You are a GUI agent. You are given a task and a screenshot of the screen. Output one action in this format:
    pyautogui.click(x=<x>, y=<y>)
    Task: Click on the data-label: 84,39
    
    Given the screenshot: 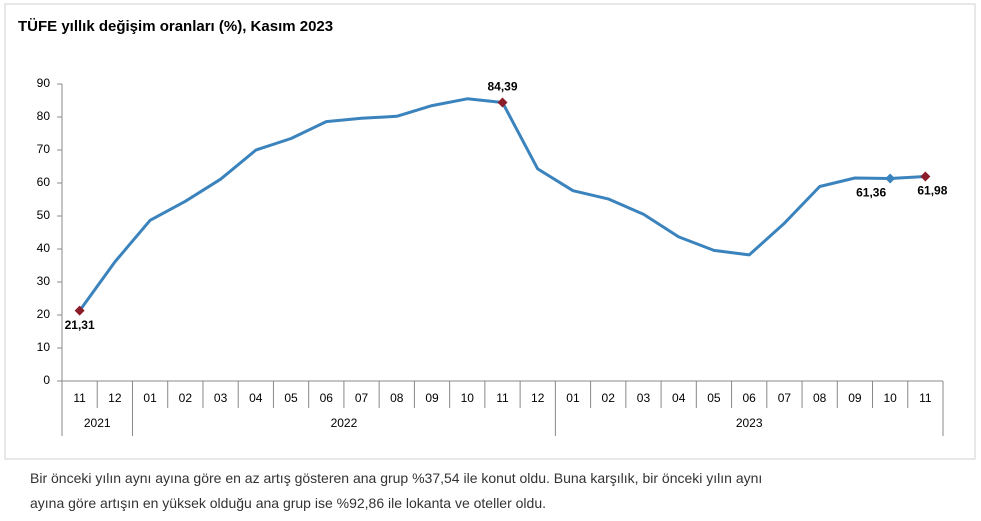 What is the action you would take?
    pyautogui.click(x=502, y=87)
    